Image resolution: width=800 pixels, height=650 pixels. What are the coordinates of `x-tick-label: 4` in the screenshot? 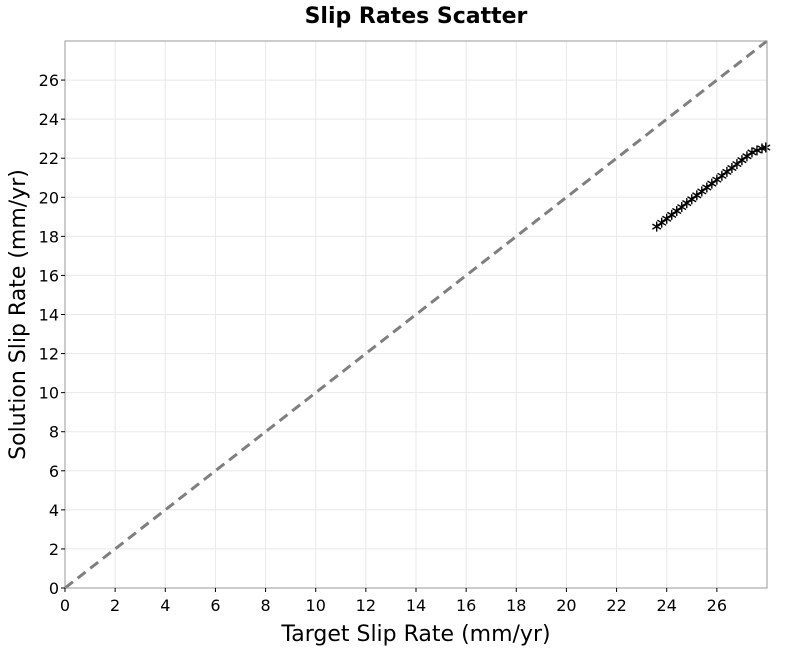 It's located at (165, 605).